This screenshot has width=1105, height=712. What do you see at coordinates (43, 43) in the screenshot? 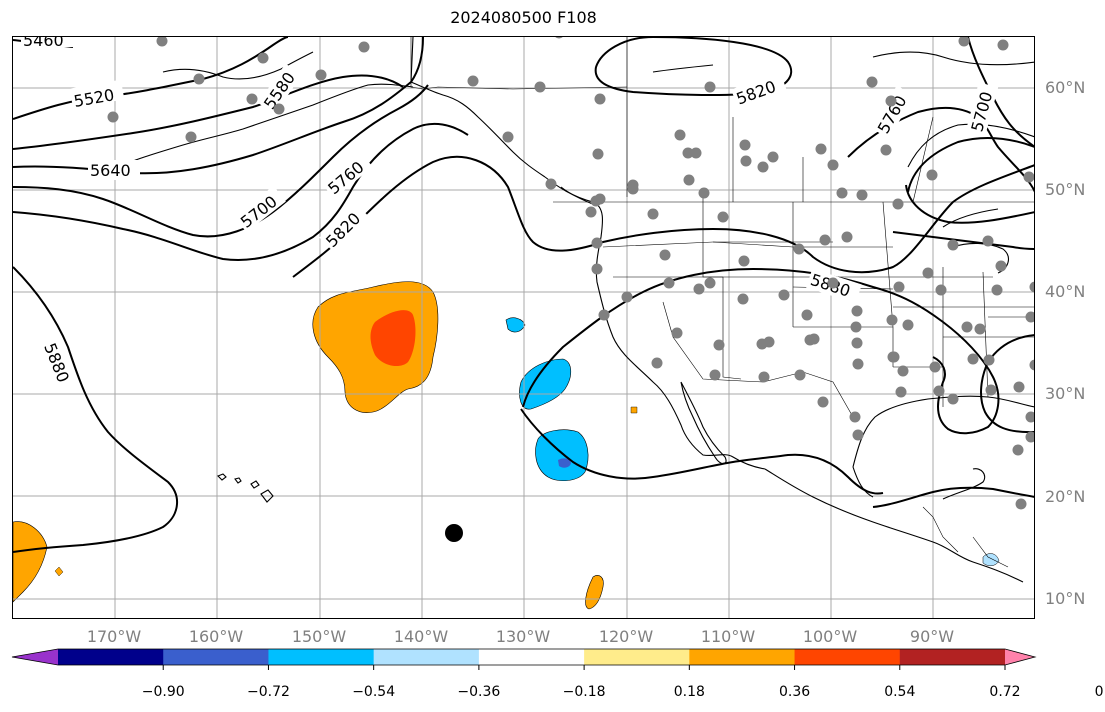
I see `contour-label: 5460` at bounding box center [43, 43].